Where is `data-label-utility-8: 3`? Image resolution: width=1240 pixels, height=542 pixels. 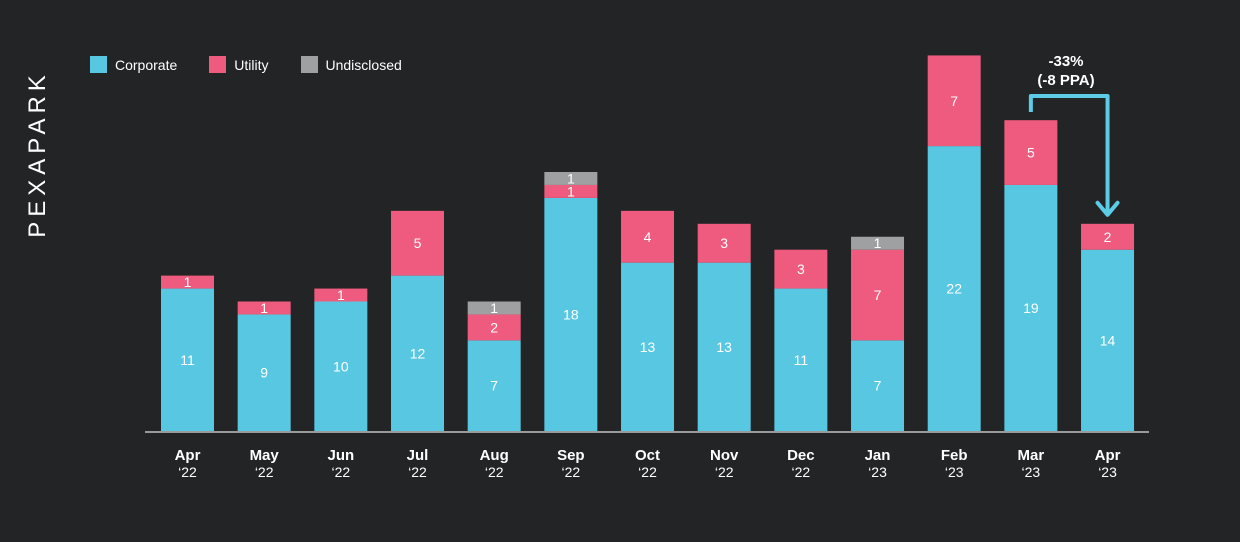 data-label-utility-8: 3 is located at coordinates (801, 269).